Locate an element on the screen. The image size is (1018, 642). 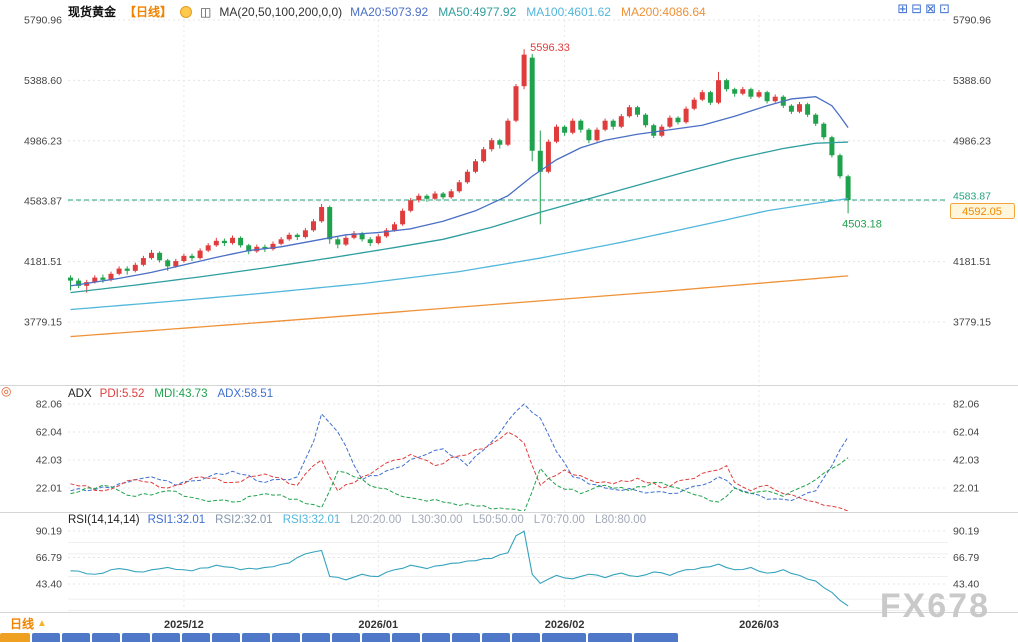
current-price-badge: 4592.05 is located at coordinates (982, 211).